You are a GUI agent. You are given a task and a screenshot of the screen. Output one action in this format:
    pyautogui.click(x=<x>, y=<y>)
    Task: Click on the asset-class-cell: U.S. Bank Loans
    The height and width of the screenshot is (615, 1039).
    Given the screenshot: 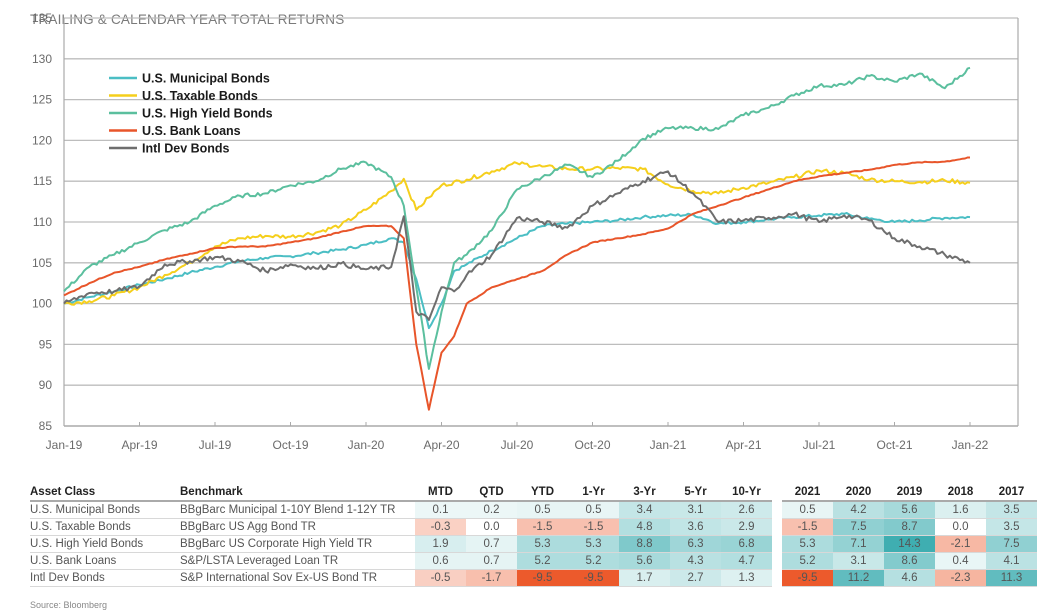 What is the action you would take?
    pyautogui.click(x=105, y=561)
    